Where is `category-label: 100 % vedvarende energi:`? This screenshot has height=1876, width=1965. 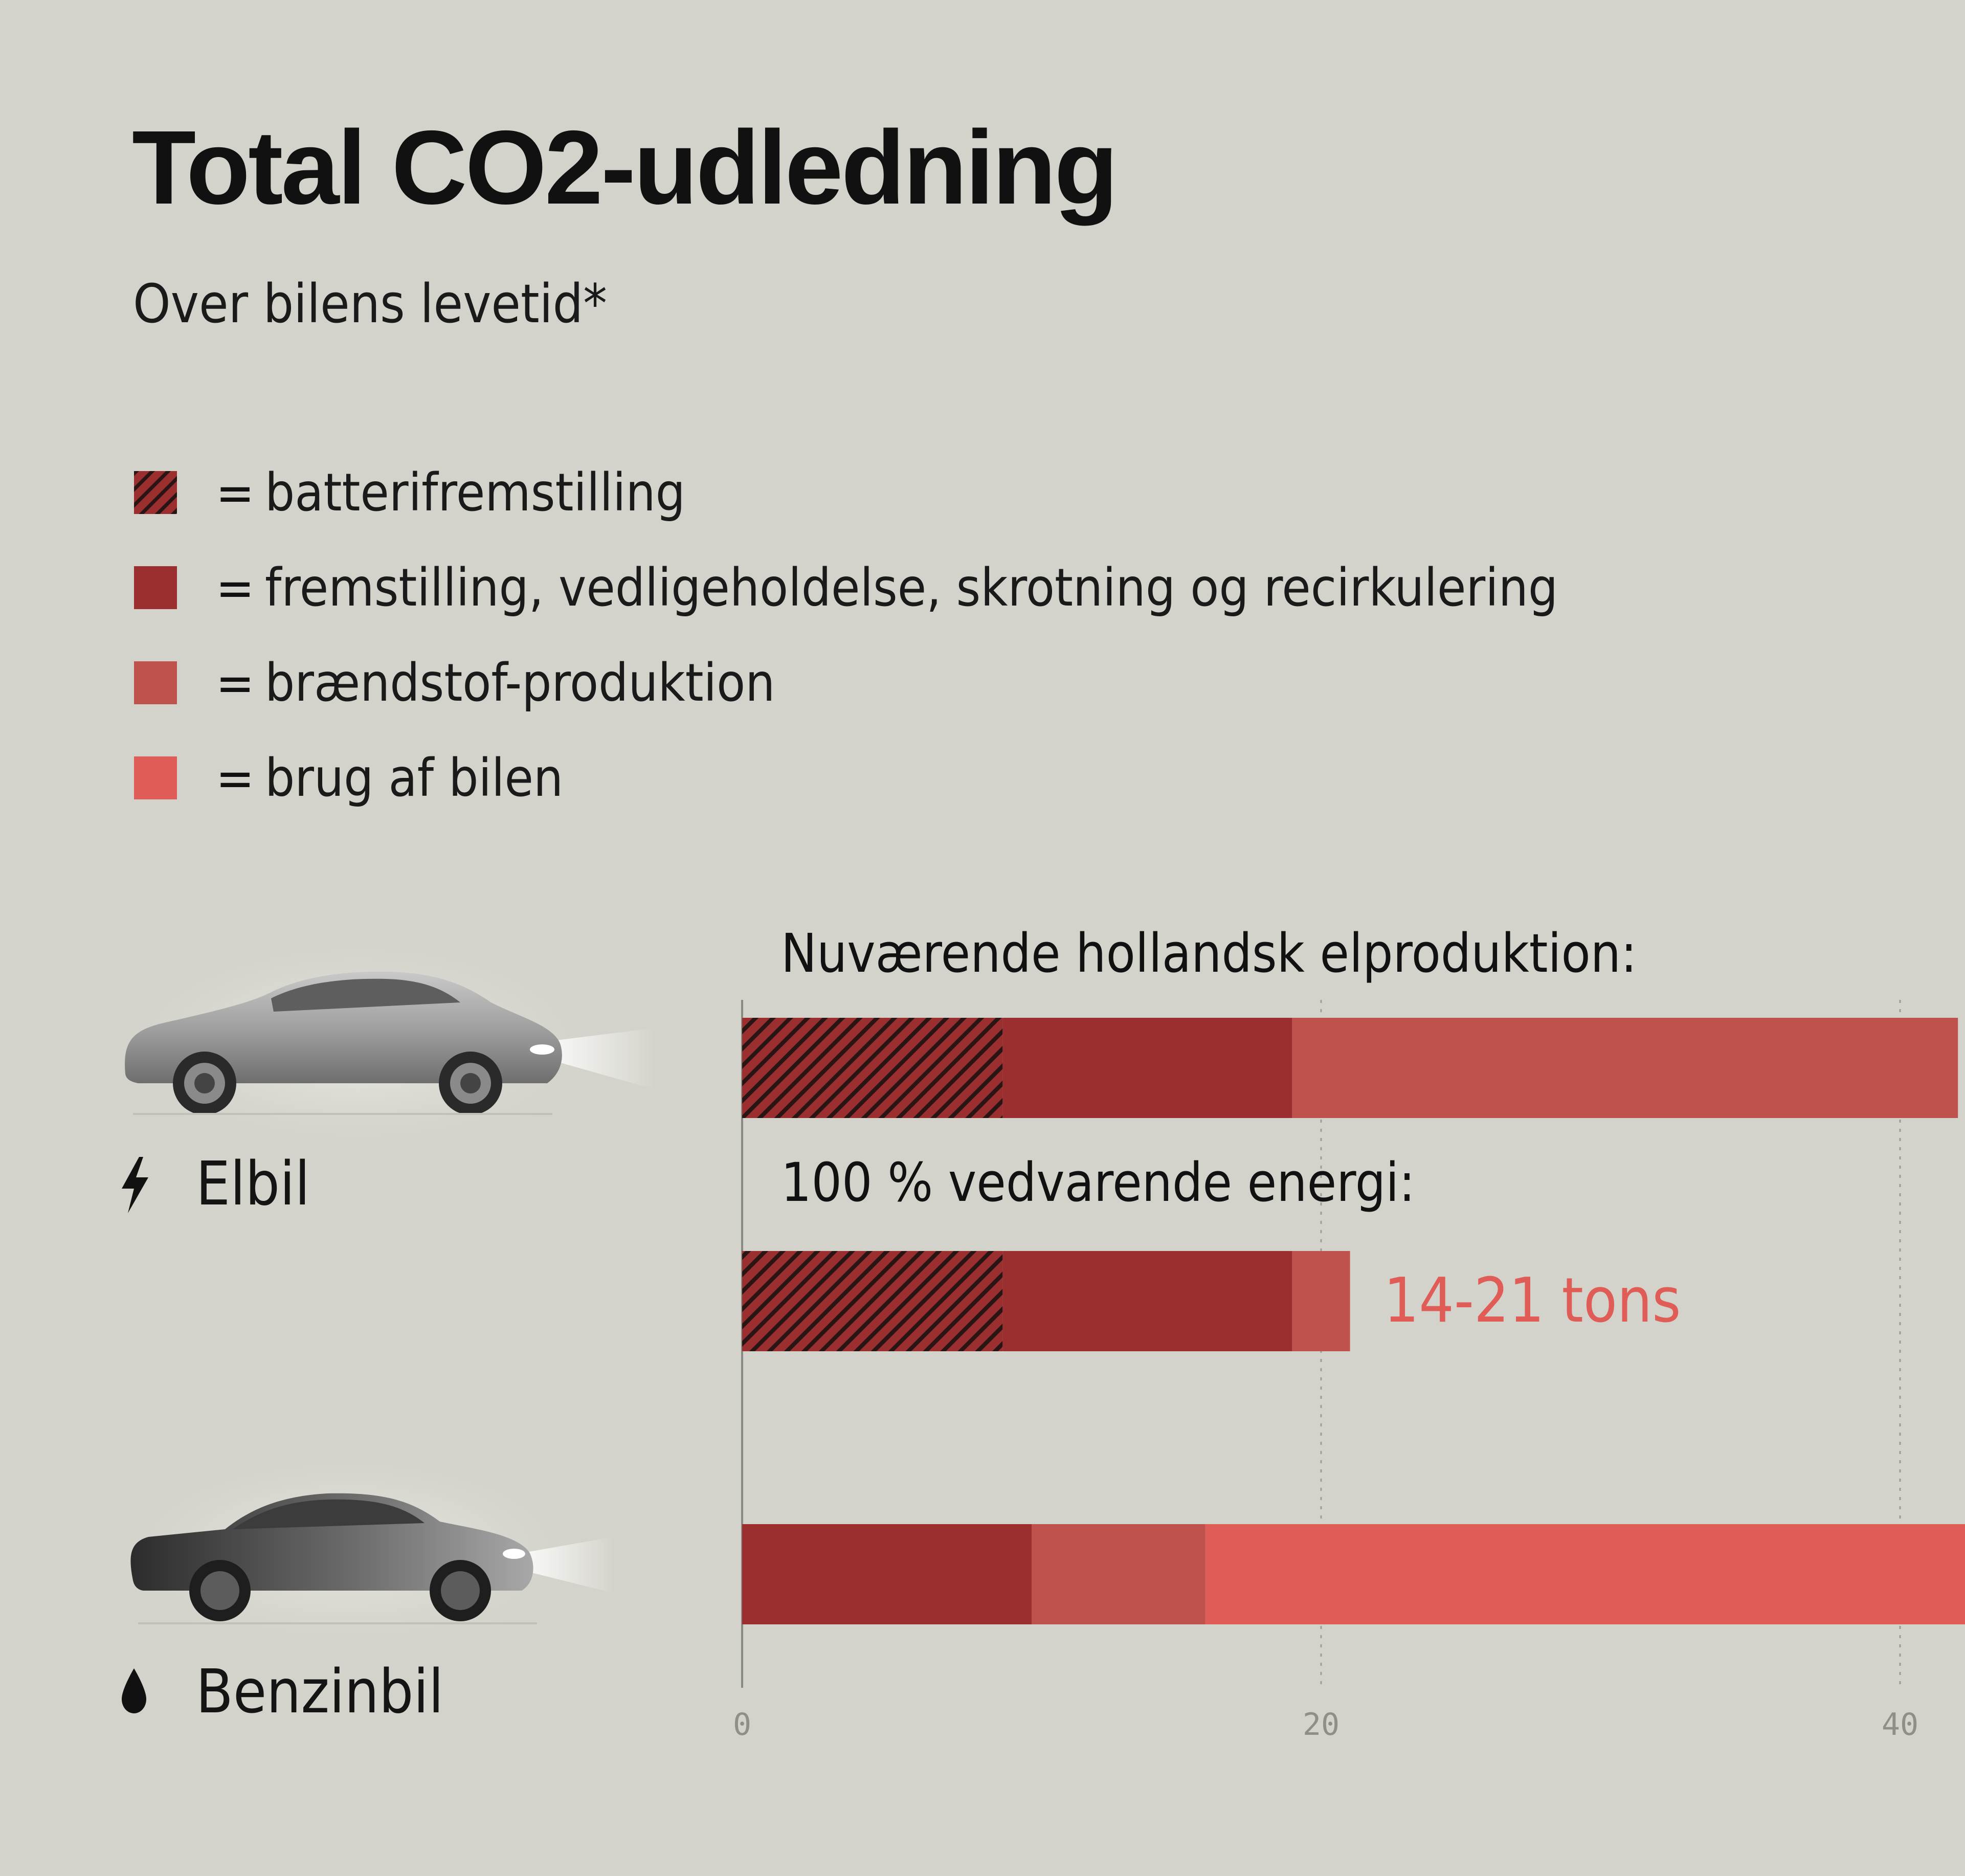 category-label: 100 % vedvarende energi: is located at coordinates (1098, 1182).